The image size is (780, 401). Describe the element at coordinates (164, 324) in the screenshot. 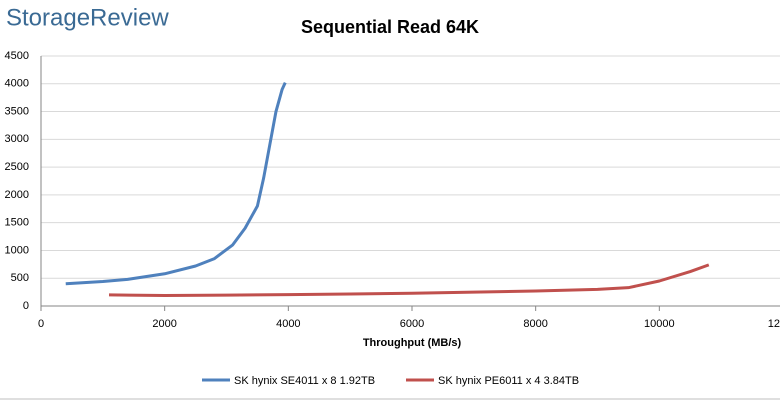

I see `x-tick-label: 2000` at that location.